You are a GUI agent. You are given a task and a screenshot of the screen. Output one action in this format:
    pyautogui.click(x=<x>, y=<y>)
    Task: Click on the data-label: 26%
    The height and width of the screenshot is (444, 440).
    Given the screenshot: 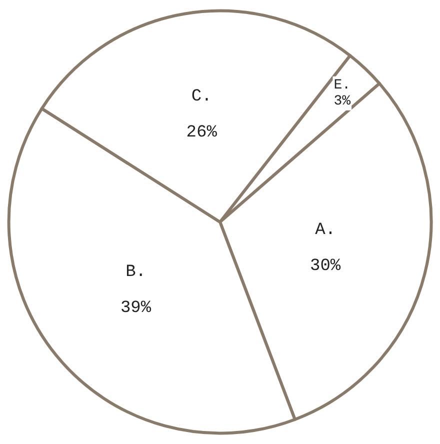 What is the action you would take?
    pyautogui.click(x=202, y=132)
    